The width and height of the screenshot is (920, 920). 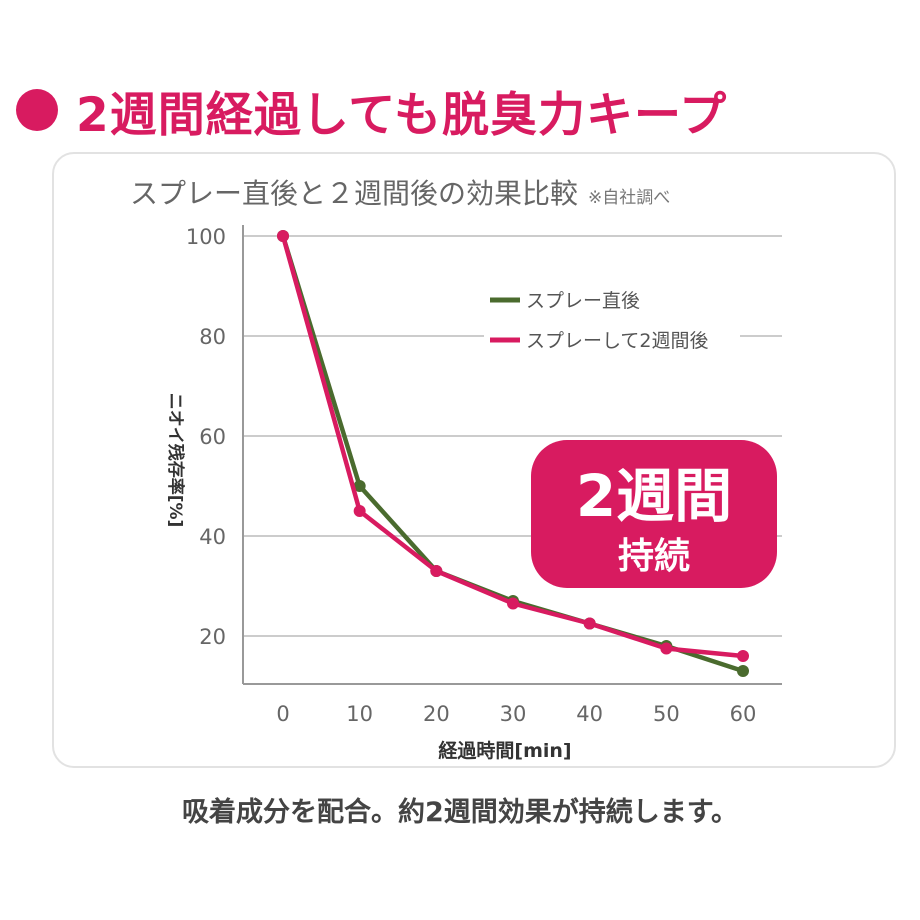 What do you see at coordinates (583, 301) in the screenshot?
I see `legend-label-green: スプレー直後` at bounding box center [583, 301].